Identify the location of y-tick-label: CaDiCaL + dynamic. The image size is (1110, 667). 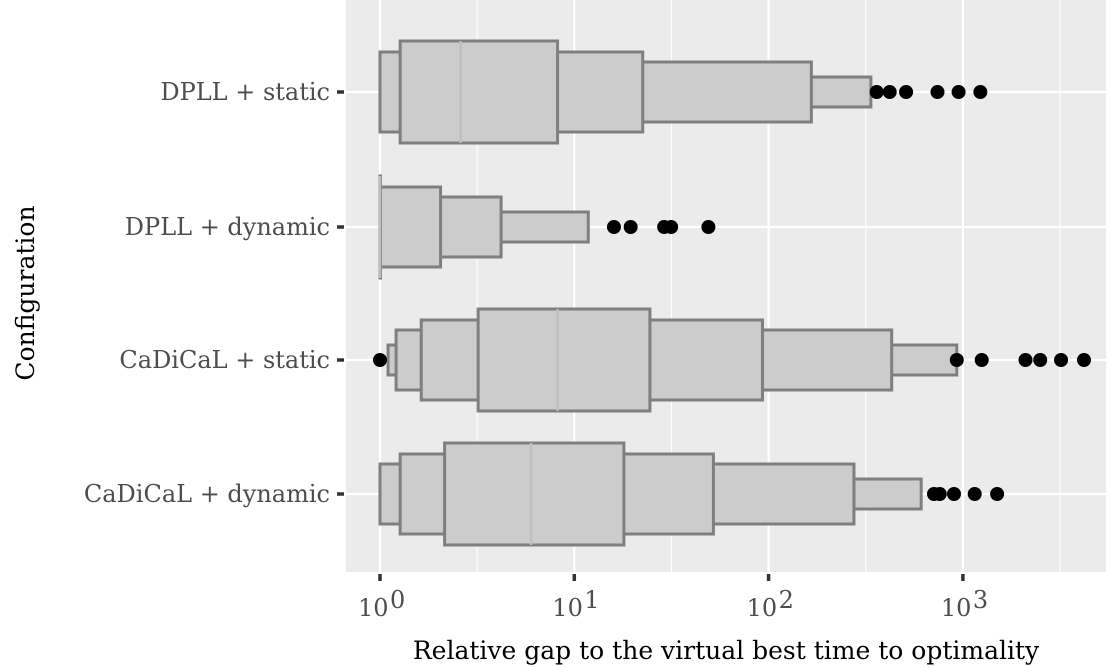
(207, 494).